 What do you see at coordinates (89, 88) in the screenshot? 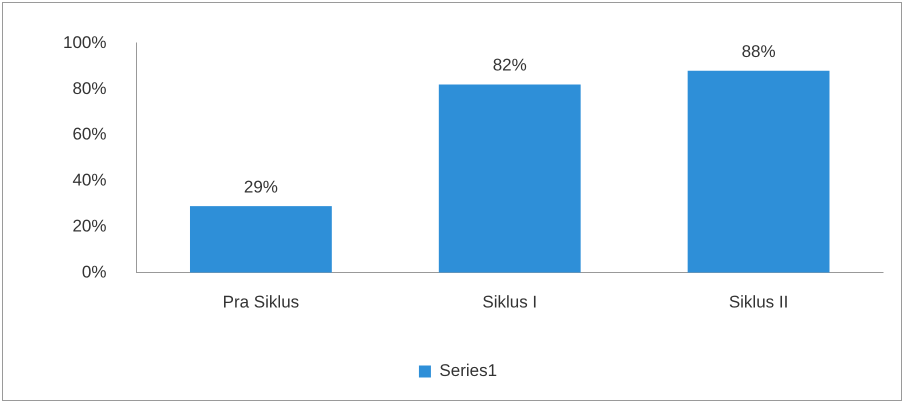
I see `y-tick-label: 80%` at bounding box center [89, 88].